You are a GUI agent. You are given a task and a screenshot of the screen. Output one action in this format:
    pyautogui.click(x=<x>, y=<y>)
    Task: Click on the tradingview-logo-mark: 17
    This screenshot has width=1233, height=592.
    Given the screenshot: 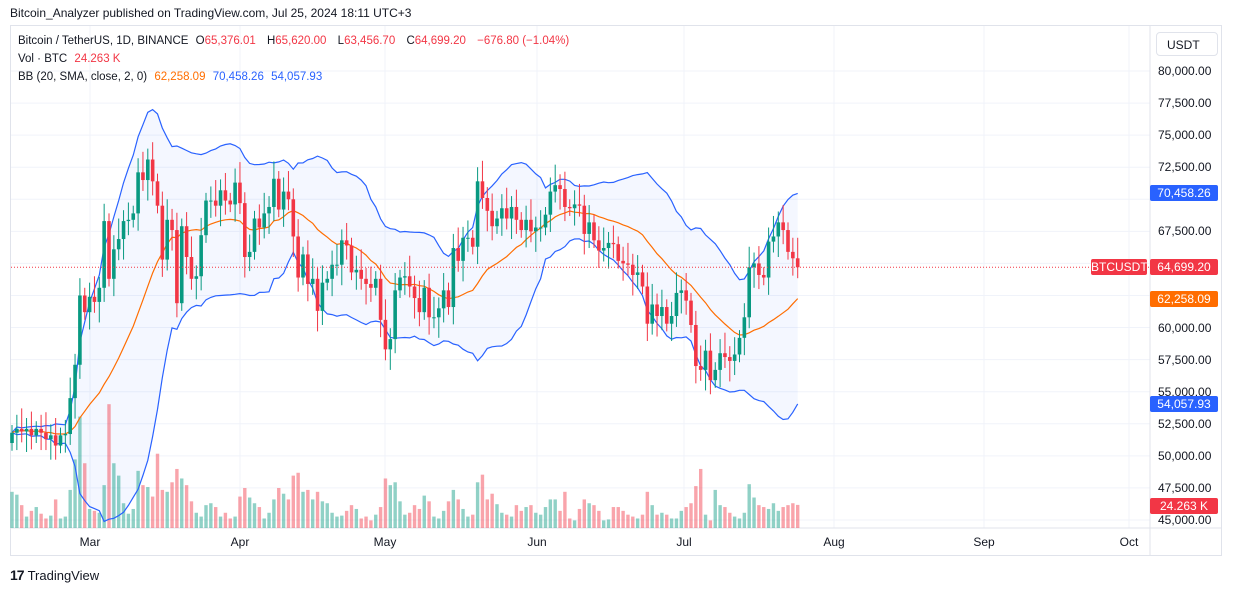 What is the action you would take?
    pyautogui.click(x=17, y=575)
    